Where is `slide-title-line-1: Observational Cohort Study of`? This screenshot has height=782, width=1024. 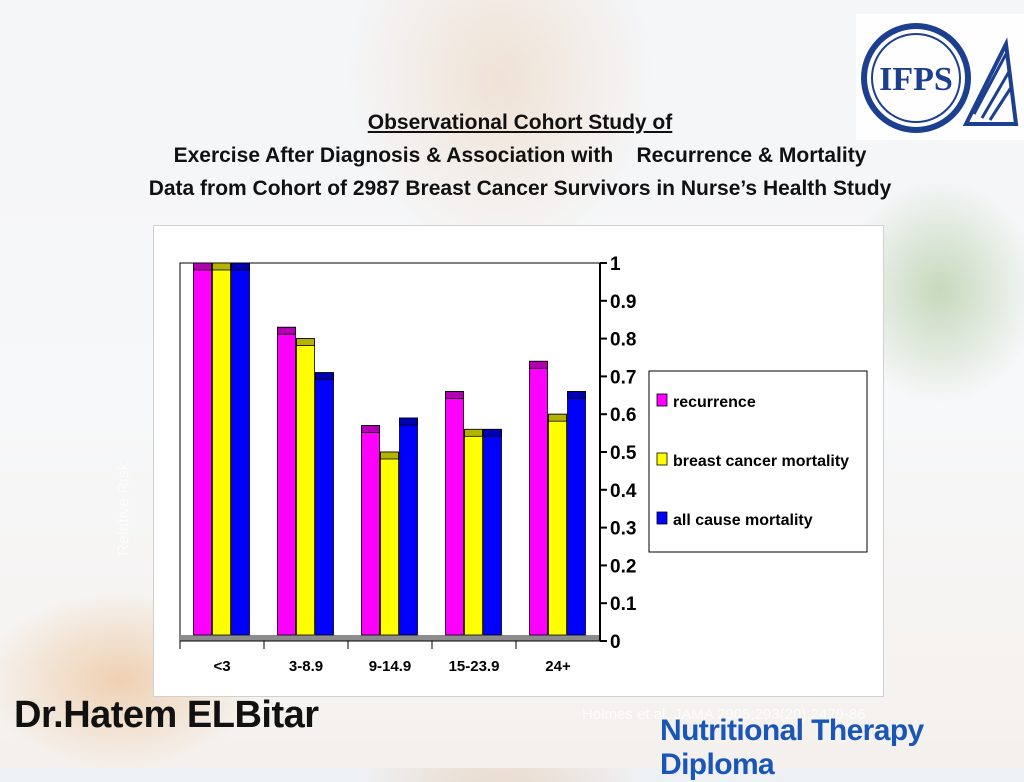 slide-title-line-1: Observational Cohort Study of is located at coordinates (520, 122).